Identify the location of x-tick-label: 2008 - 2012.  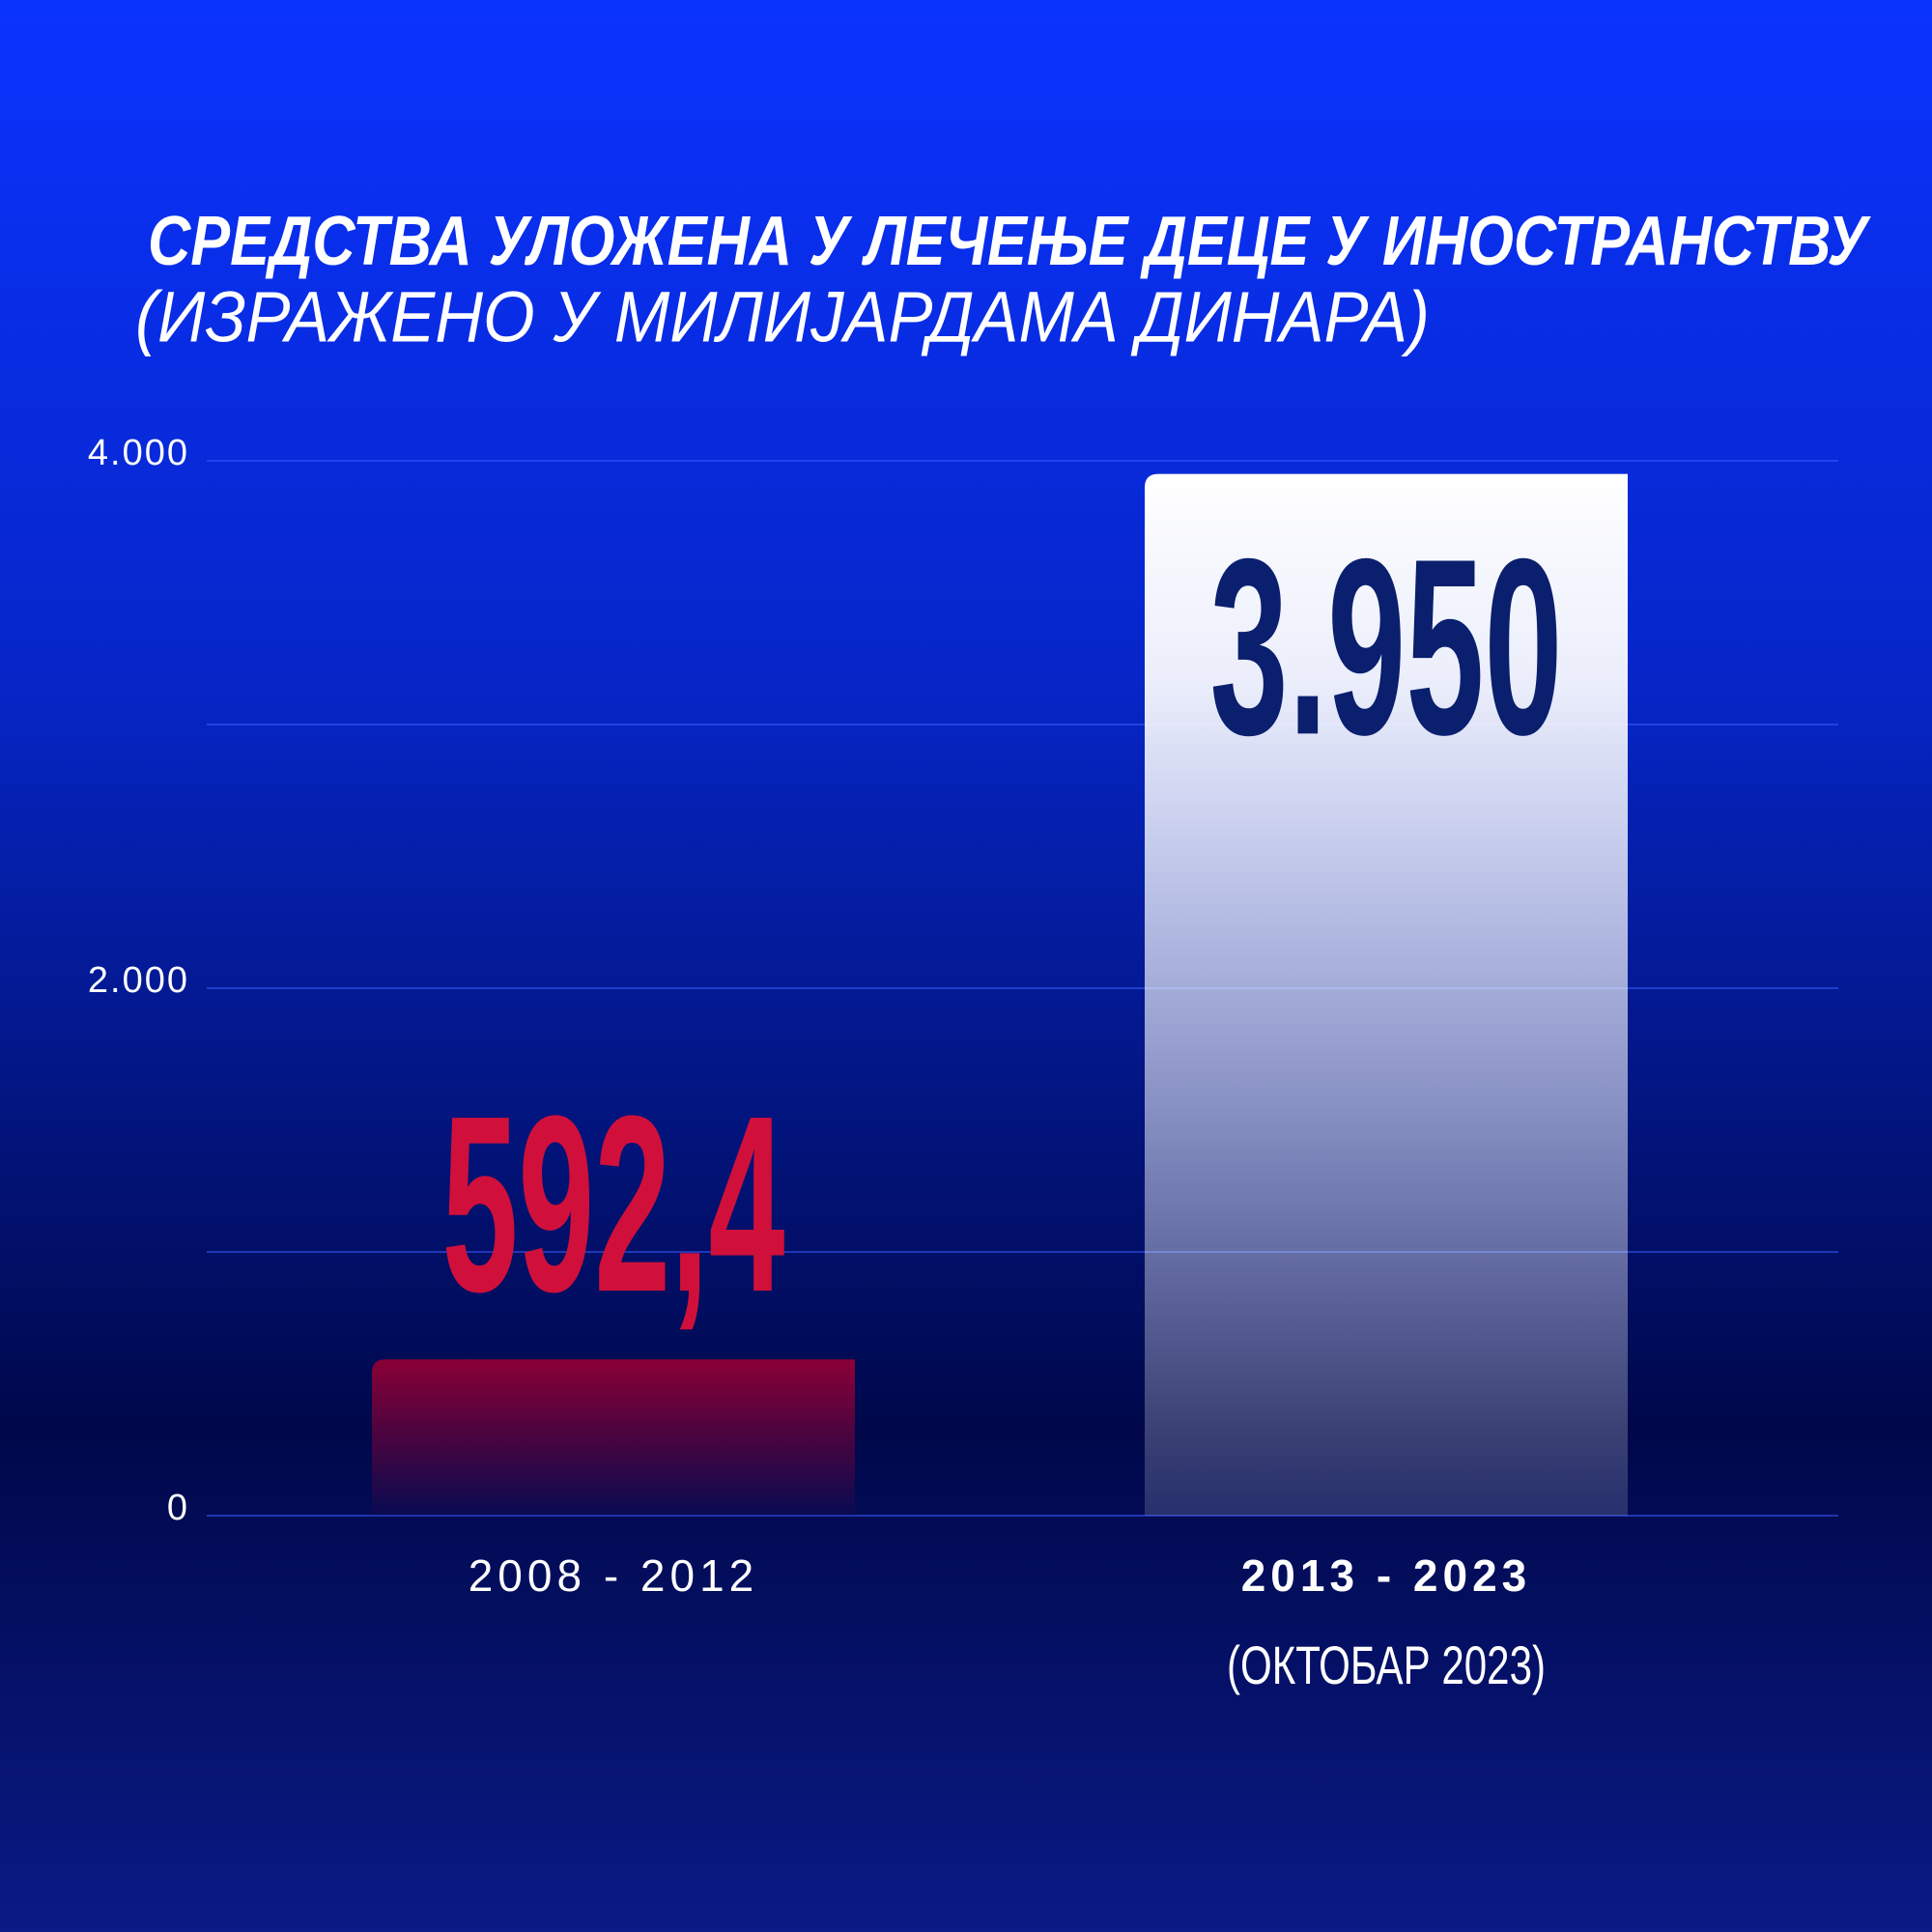
(614, 1575).